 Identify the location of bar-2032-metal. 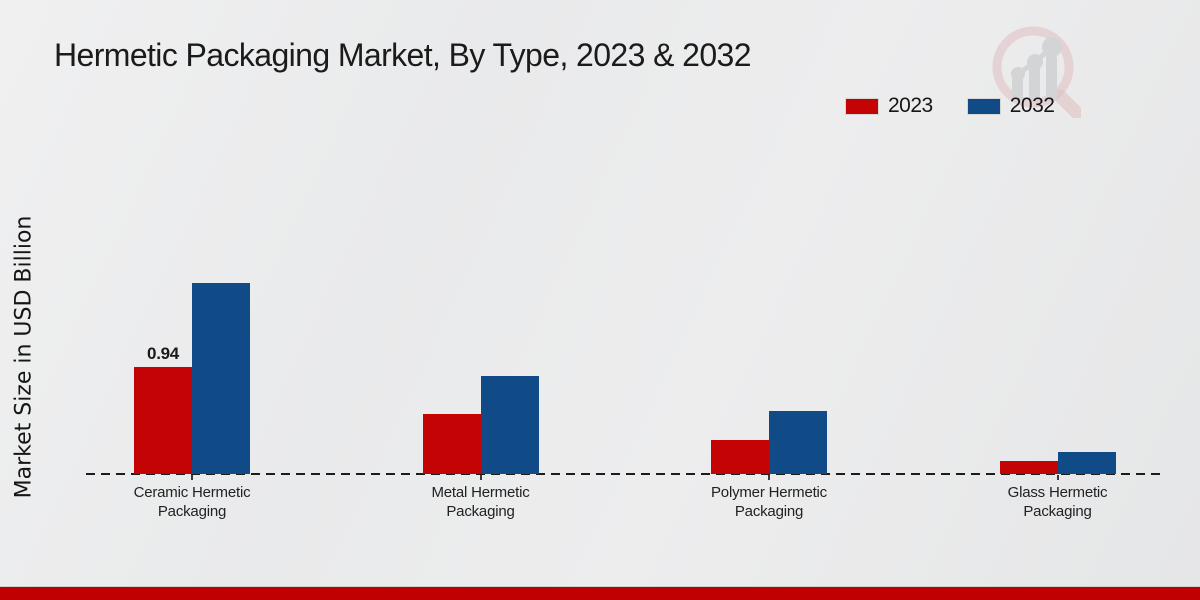
(509, 425).